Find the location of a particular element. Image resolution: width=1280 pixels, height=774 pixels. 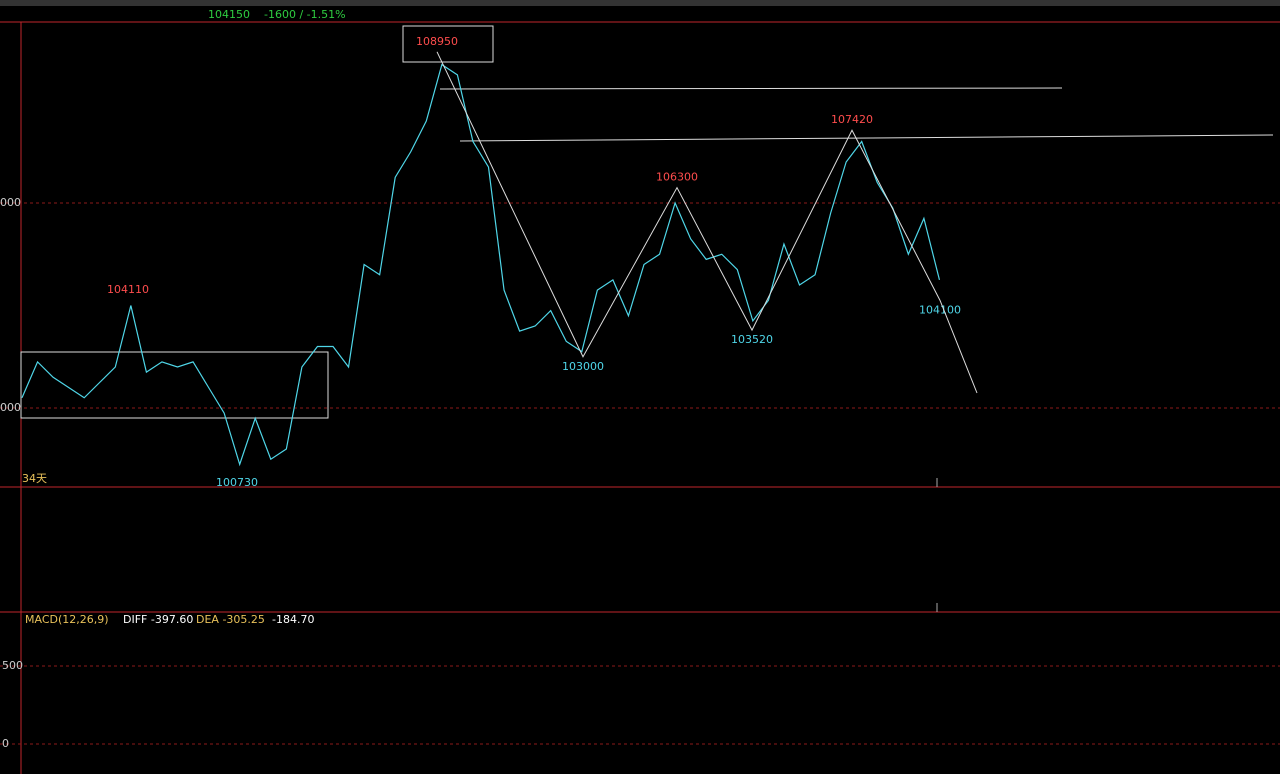

macd-value: -184.70 is located at coordinates (293, 619).